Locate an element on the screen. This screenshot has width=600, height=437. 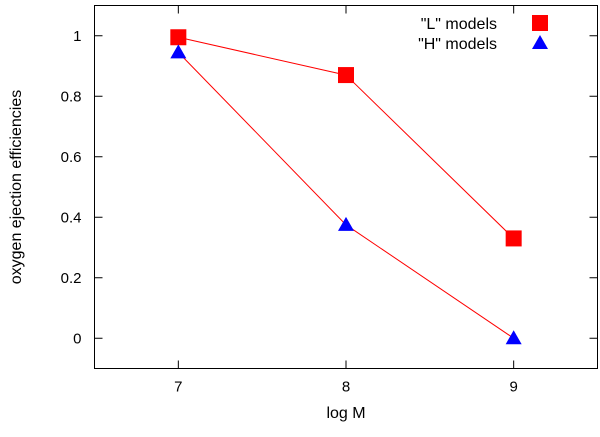
x-tick-label: 9 is located at coordinates (513, 387).